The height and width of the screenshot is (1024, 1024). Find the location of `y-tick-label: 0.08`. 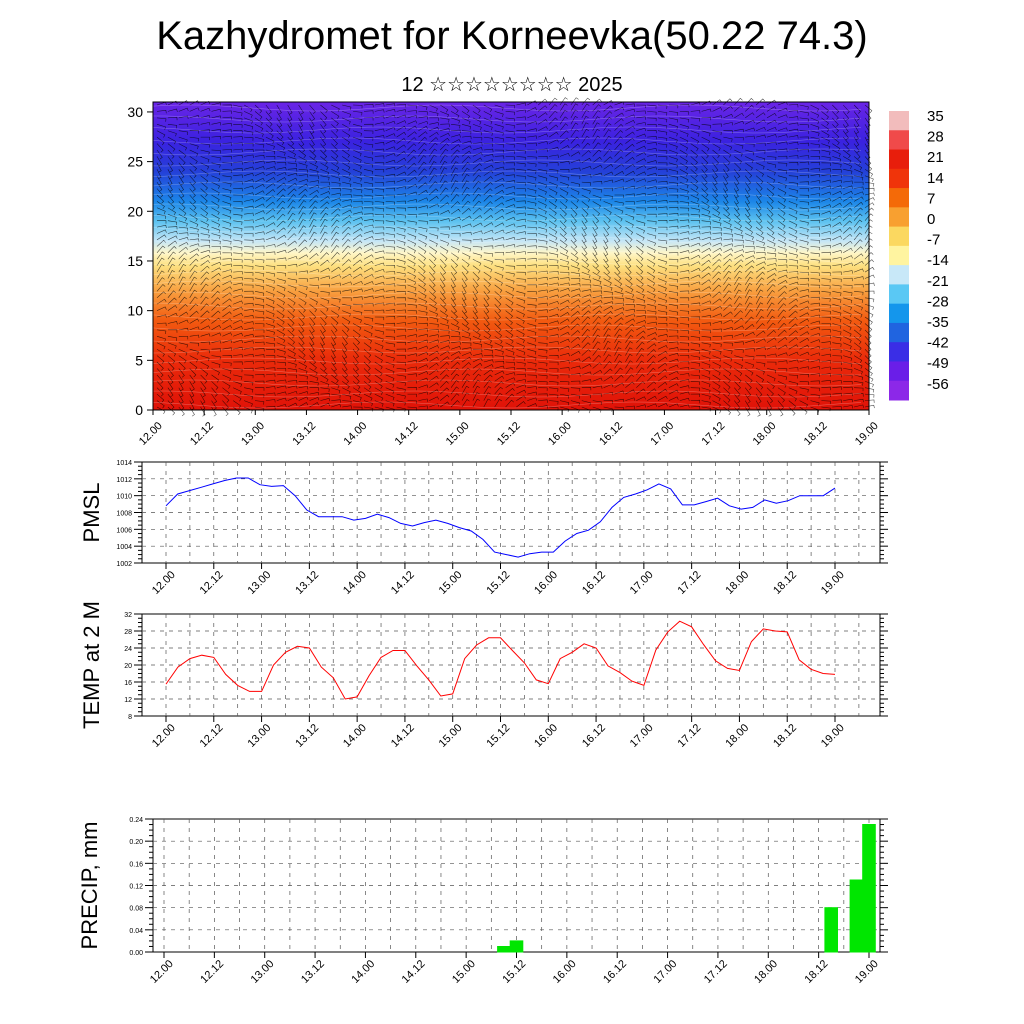

y-tick-label: 0.08 is located at coordinates (136, 909).